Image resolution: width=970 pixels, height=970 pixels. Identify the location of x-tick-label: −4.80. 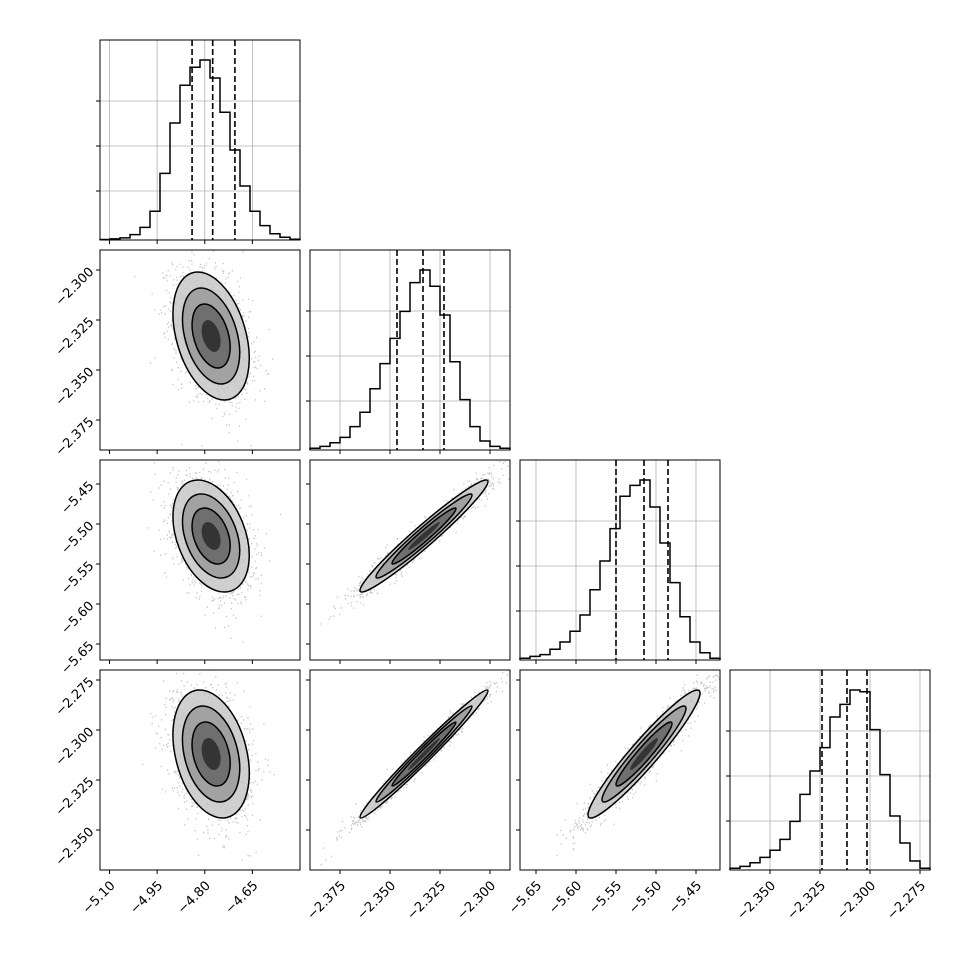
(194, 897).